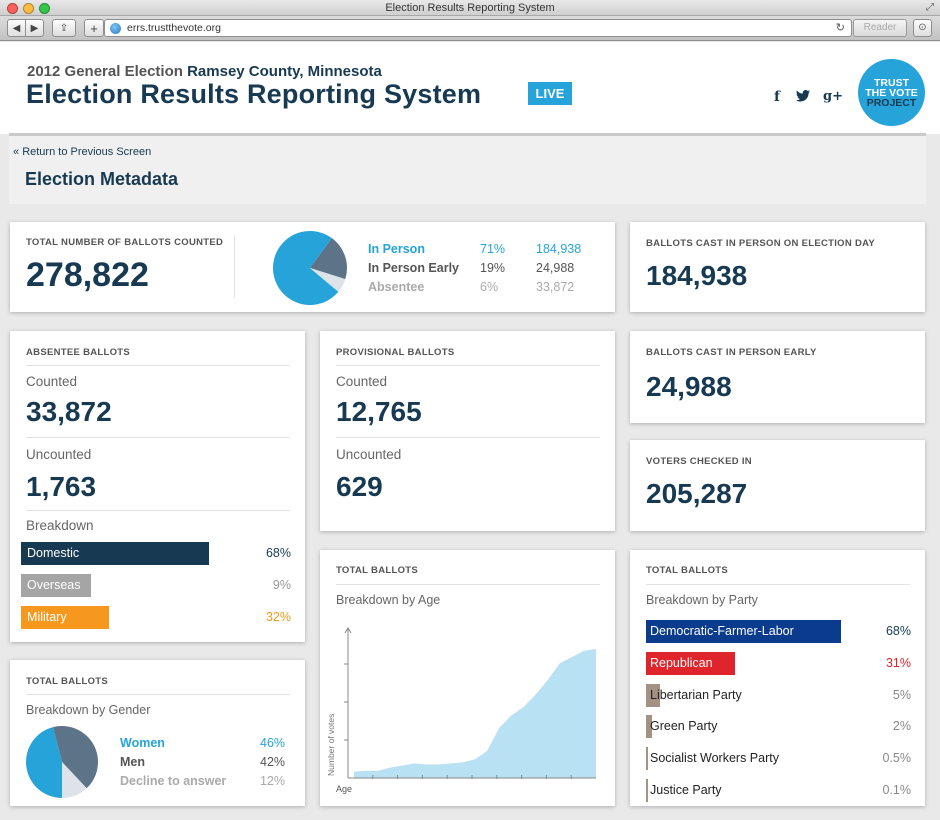  Describe the element at coordinates (414, 268) in the screenshot. I see `legend-name: In Person Early` at that location.